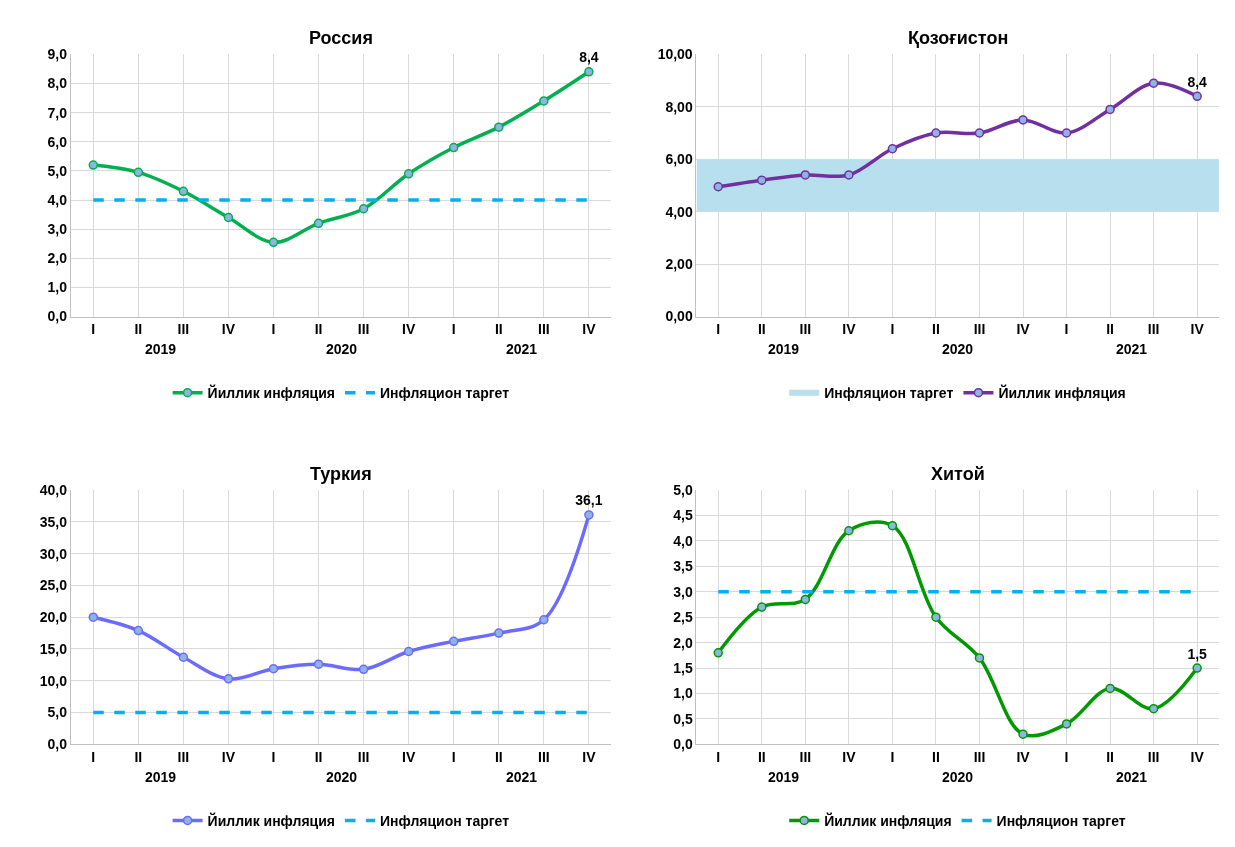  What do you see at coordinates (341, 38) in the screenshot?
I see `chart-title: Россия` at bounding box center [341, 38].